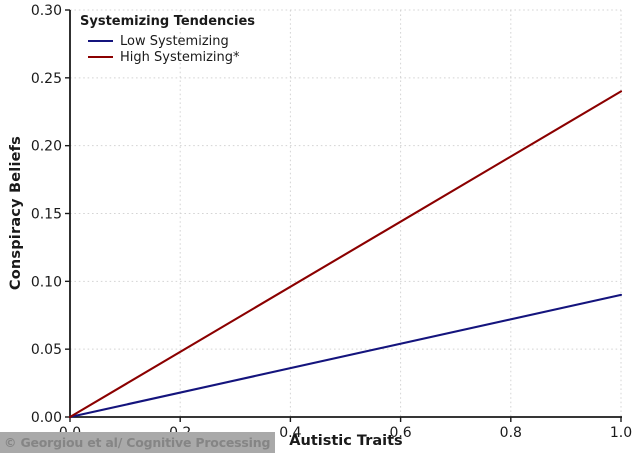 Image resolution: width=634 pixels, height=456 pixels. What do you see at coordinates (46, 350) in the screenshot?
I see `y-tick-label: 0.05` at bounding box center [46, 350].